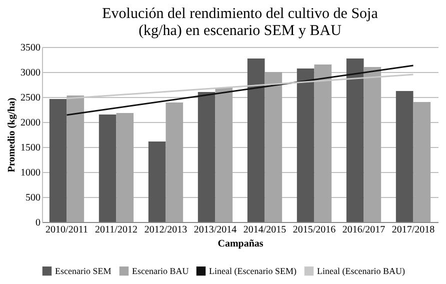 The height and width of the screenshot is (284, 446). What do you see at coordinates (30, 123) in the screenshot?
I see `y-tick-label: 2000` at bounding box center [30, 123].